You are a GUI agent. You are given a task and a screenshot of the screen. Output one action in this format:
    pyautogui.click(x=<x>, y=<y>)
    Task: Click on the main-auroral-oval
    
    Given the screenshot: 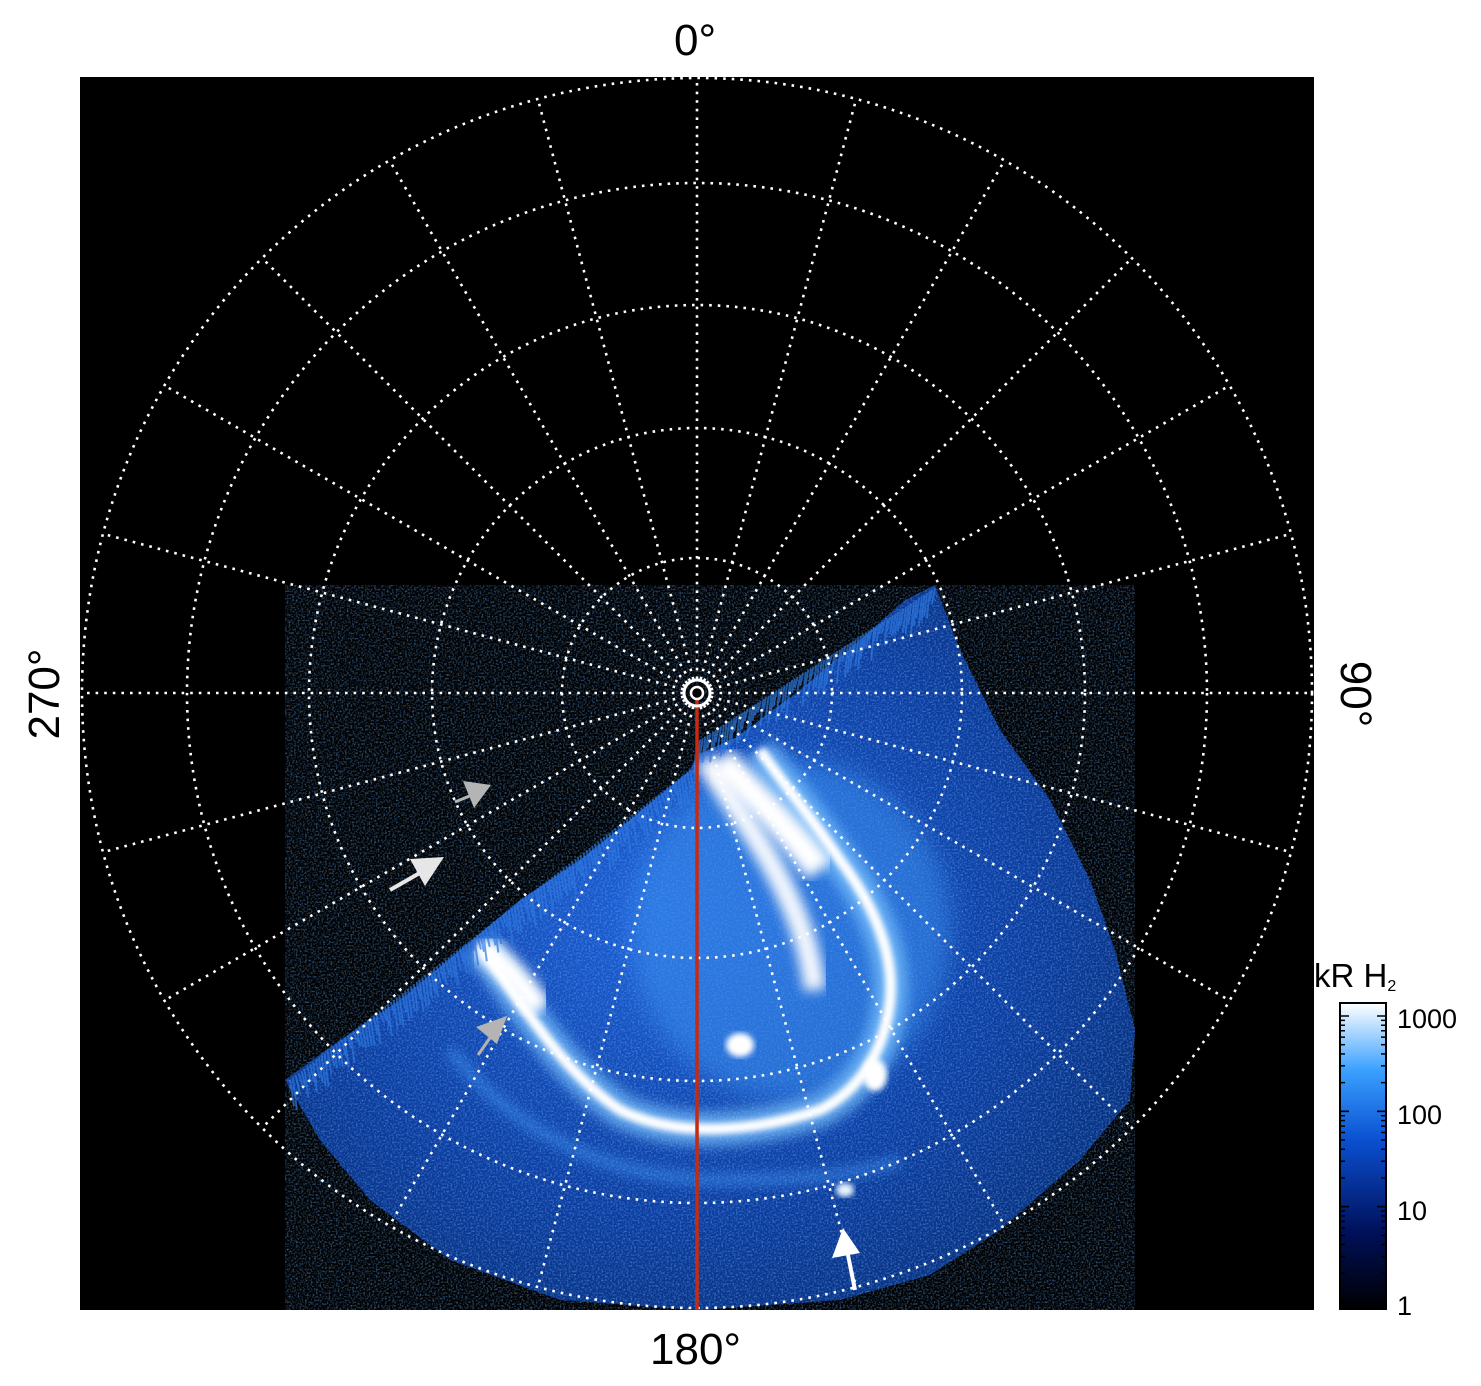 What is the action you would take?
    pyautogui.click(x=686, y=940)
    